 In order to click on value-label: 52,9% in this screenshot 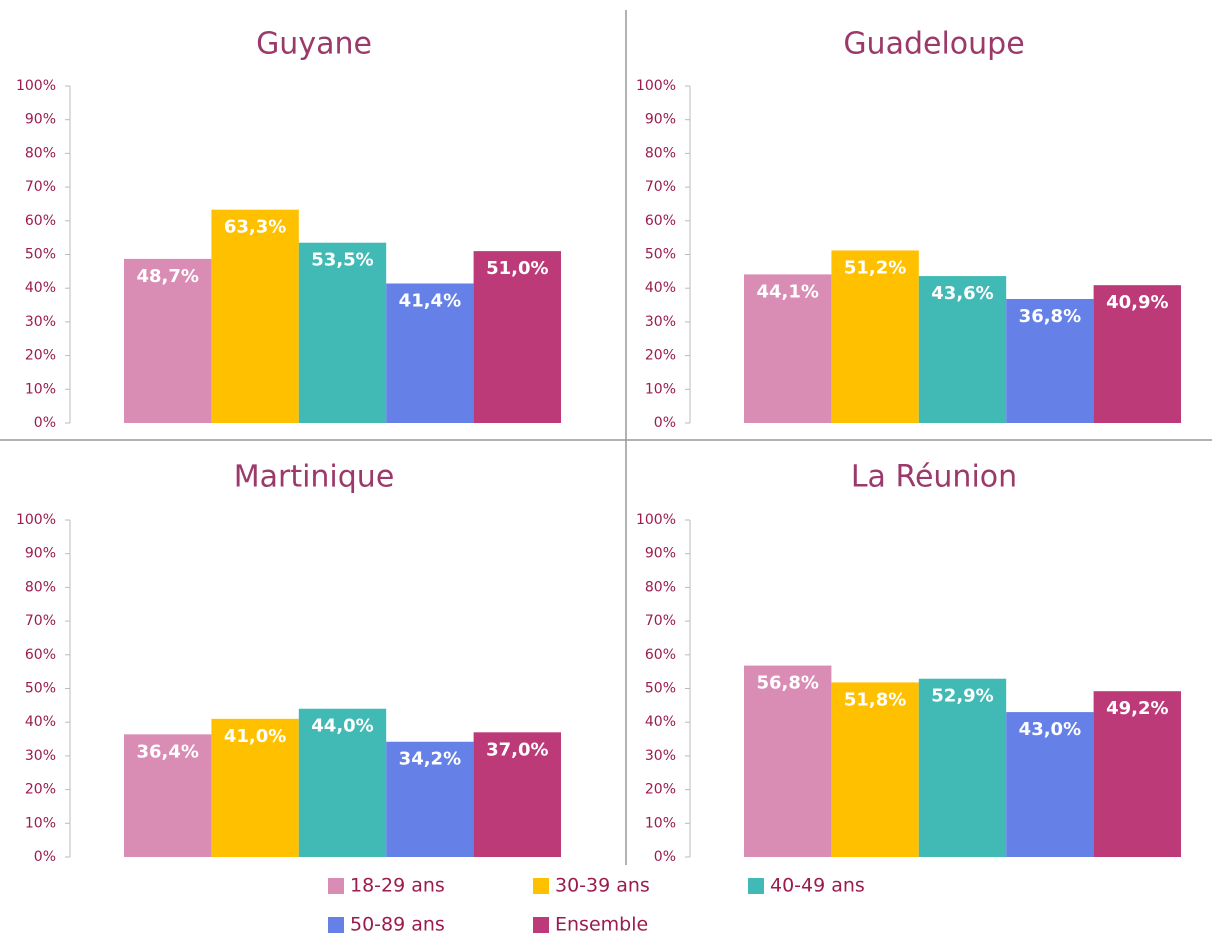, I will do `click(962, 696)`.